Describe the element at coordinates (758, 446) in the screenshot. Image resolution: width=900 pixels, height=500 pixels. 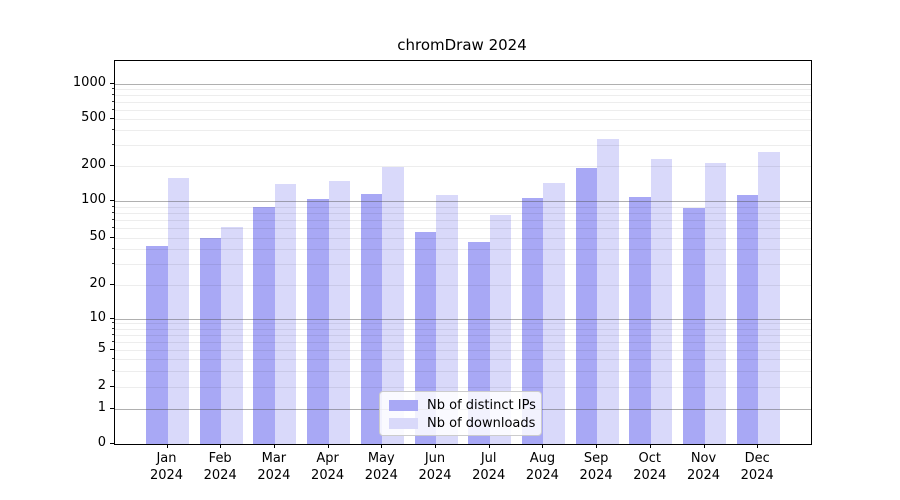
I see `x-tick-mark-dec` at that location.